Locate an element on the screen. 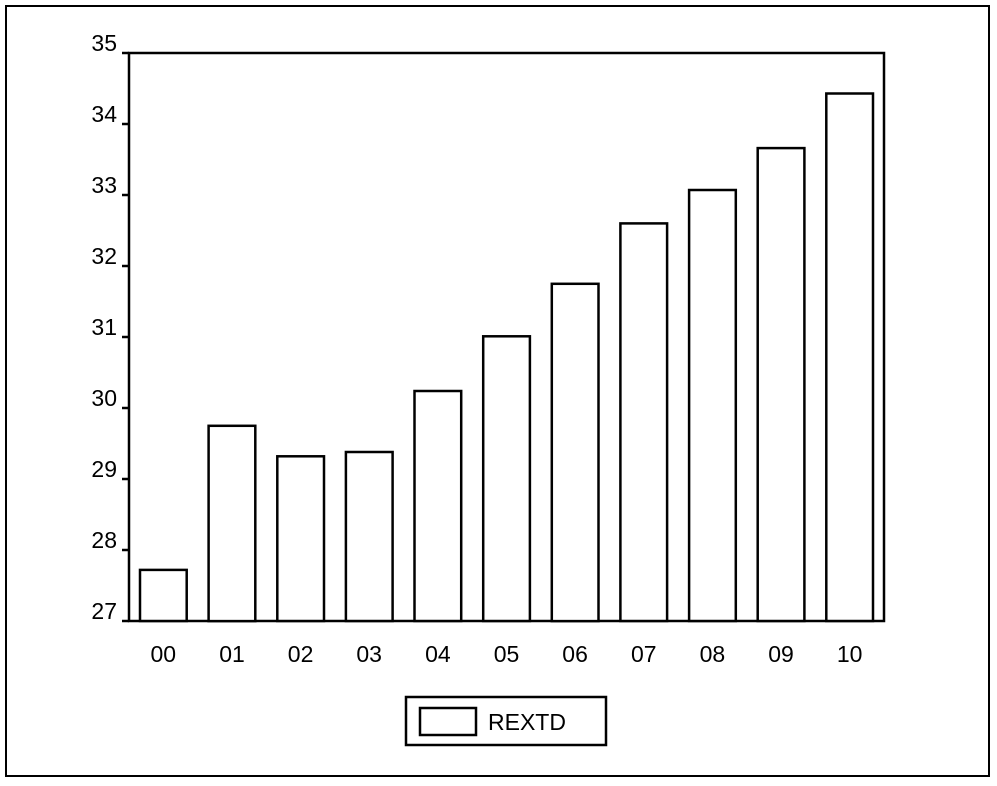 The height and width of the screenshot is (786, 997). y-axis: 27 28 29 30 31 32 33 34 35 is located at coordinates (110, 327).